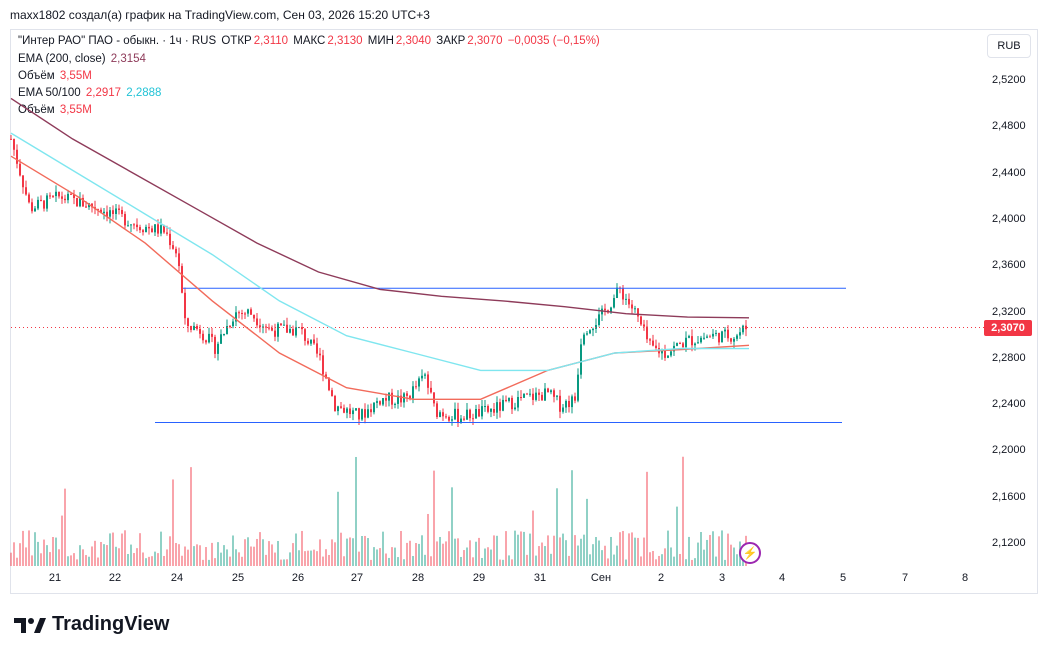 The height and width of the screenshot is (654, 1048). What do you see at coordinates (1009, 46) in the screenshot?
I see `currency-button: RUB` at bounding box center [1009, 46].